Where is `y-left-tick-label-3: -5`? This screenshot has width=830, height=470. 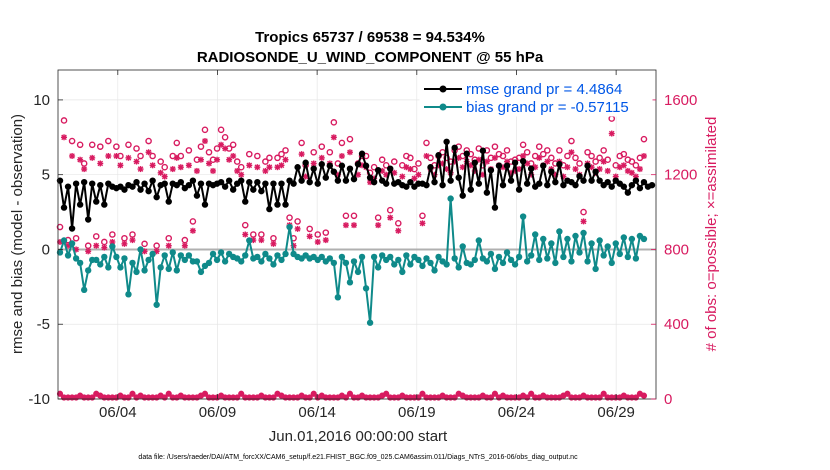
y-left-tick-label-3: -5 is located at coordinates (43, 324).